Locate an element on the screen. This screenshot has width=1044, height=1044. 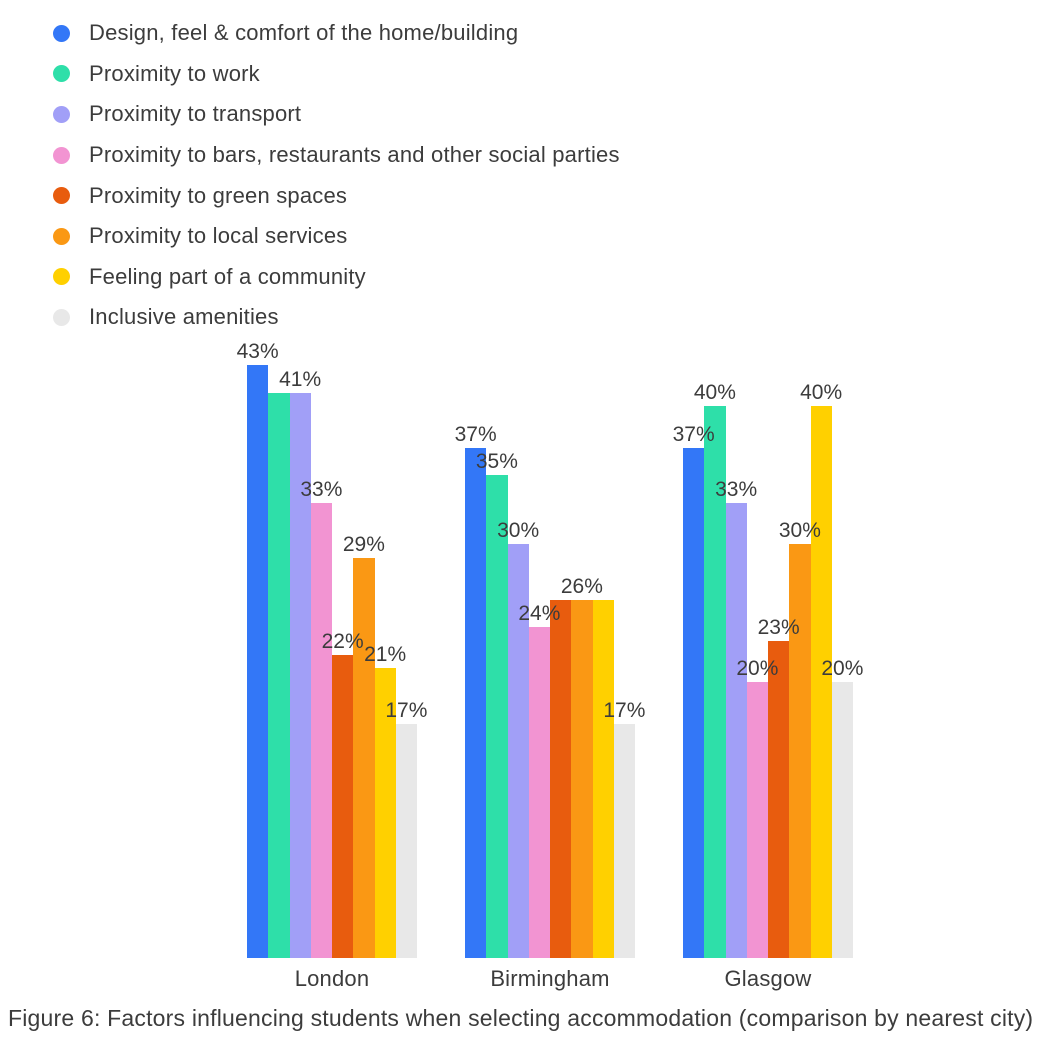
x-axis-label: Birmingham is located at coordinates (550, 978).